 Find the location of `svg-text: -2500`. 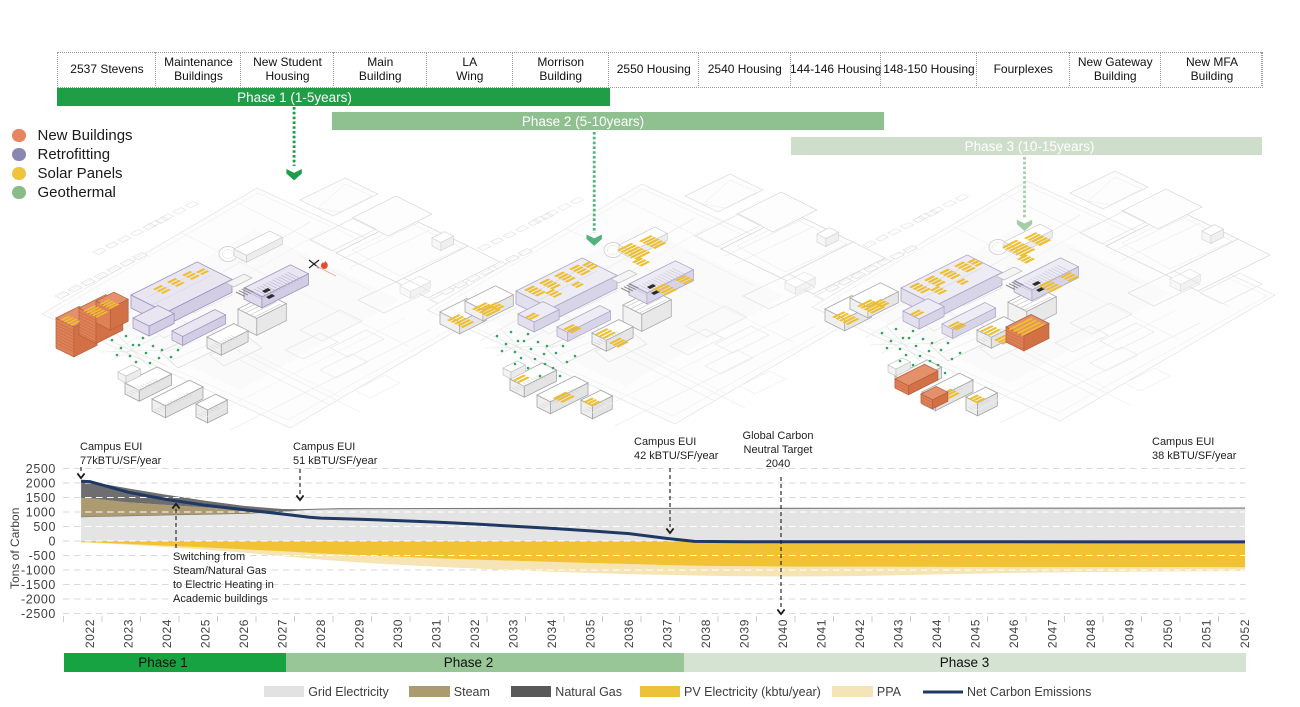

svg-text: -2500 is located at coordinates (38, 614).